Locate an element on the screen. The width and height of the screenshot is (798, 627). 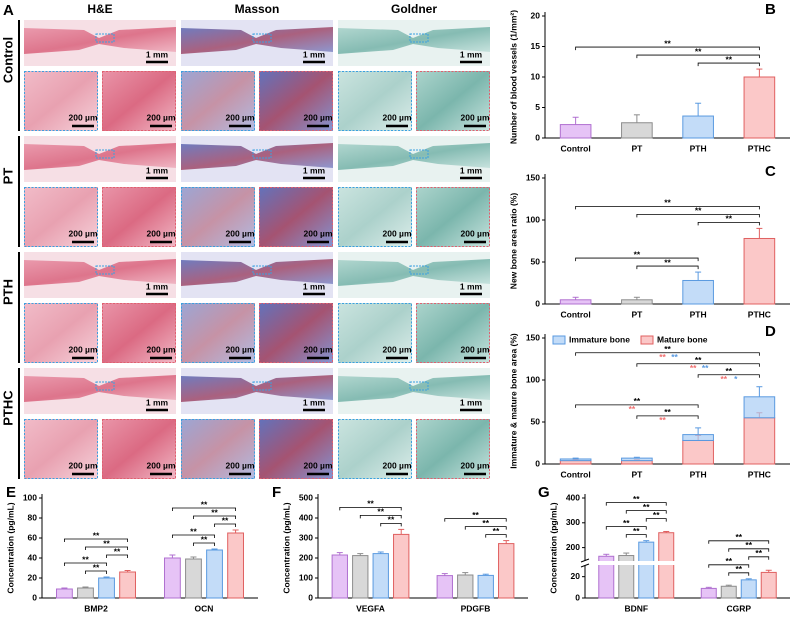
x-tick-label: PTH is located at coordinates (698, 474).